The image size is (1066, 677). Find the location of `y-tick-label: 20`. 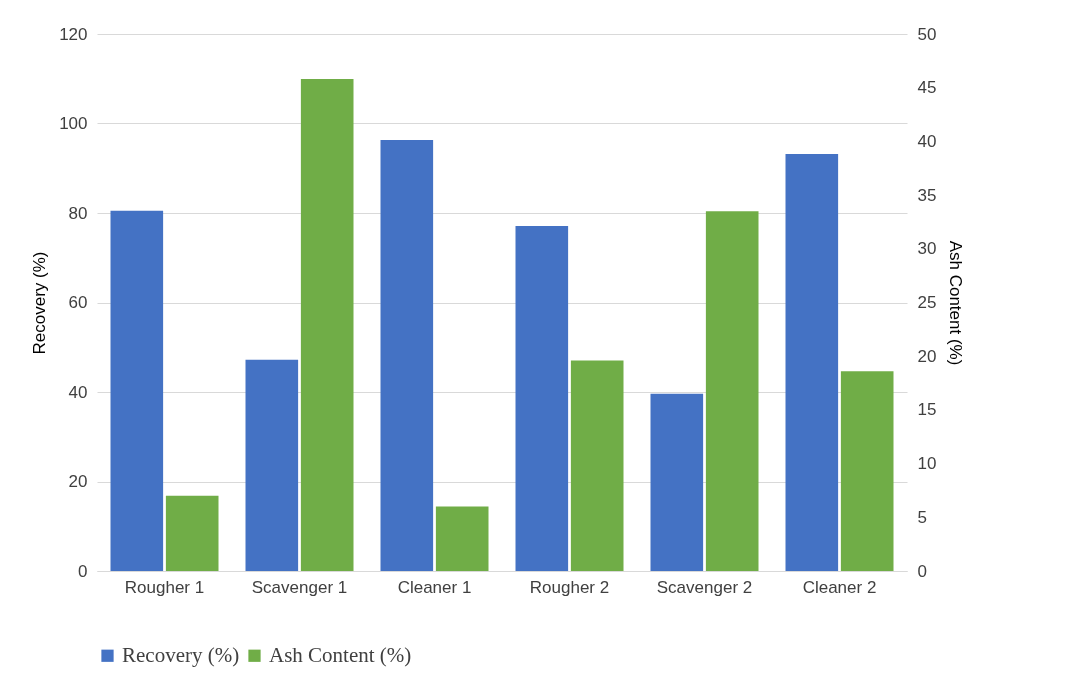

y-tick-label: 20 is located at coordinates (78, 481).